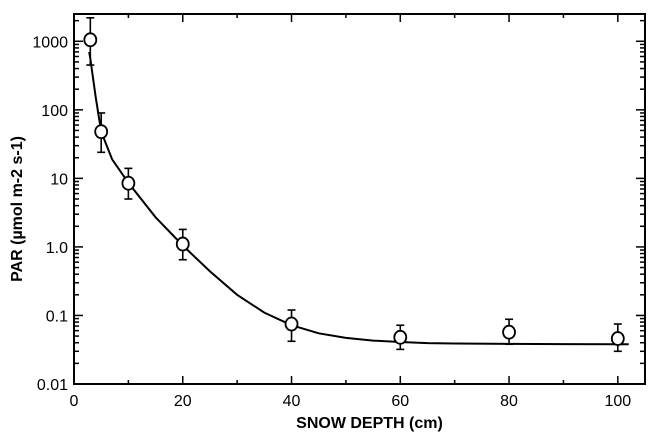 The width and height of the screenshot is (658, 433). I want to click on y-tick-label: 1000, so click(50, 42).